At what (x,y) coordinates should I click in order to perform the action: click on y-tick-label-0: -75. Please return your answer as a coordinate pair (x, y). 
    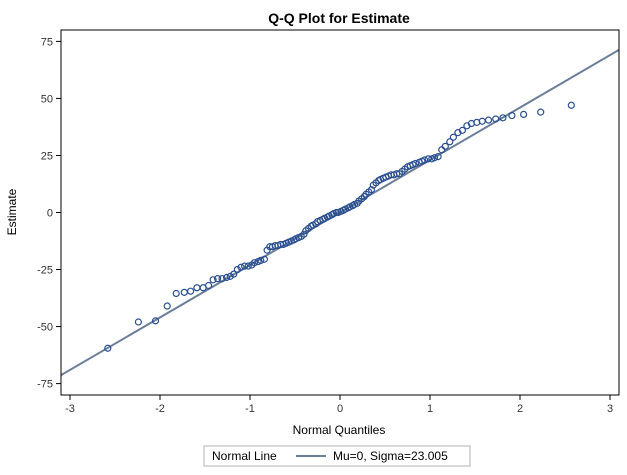
    Looking at the image, I should click on (45, 385).